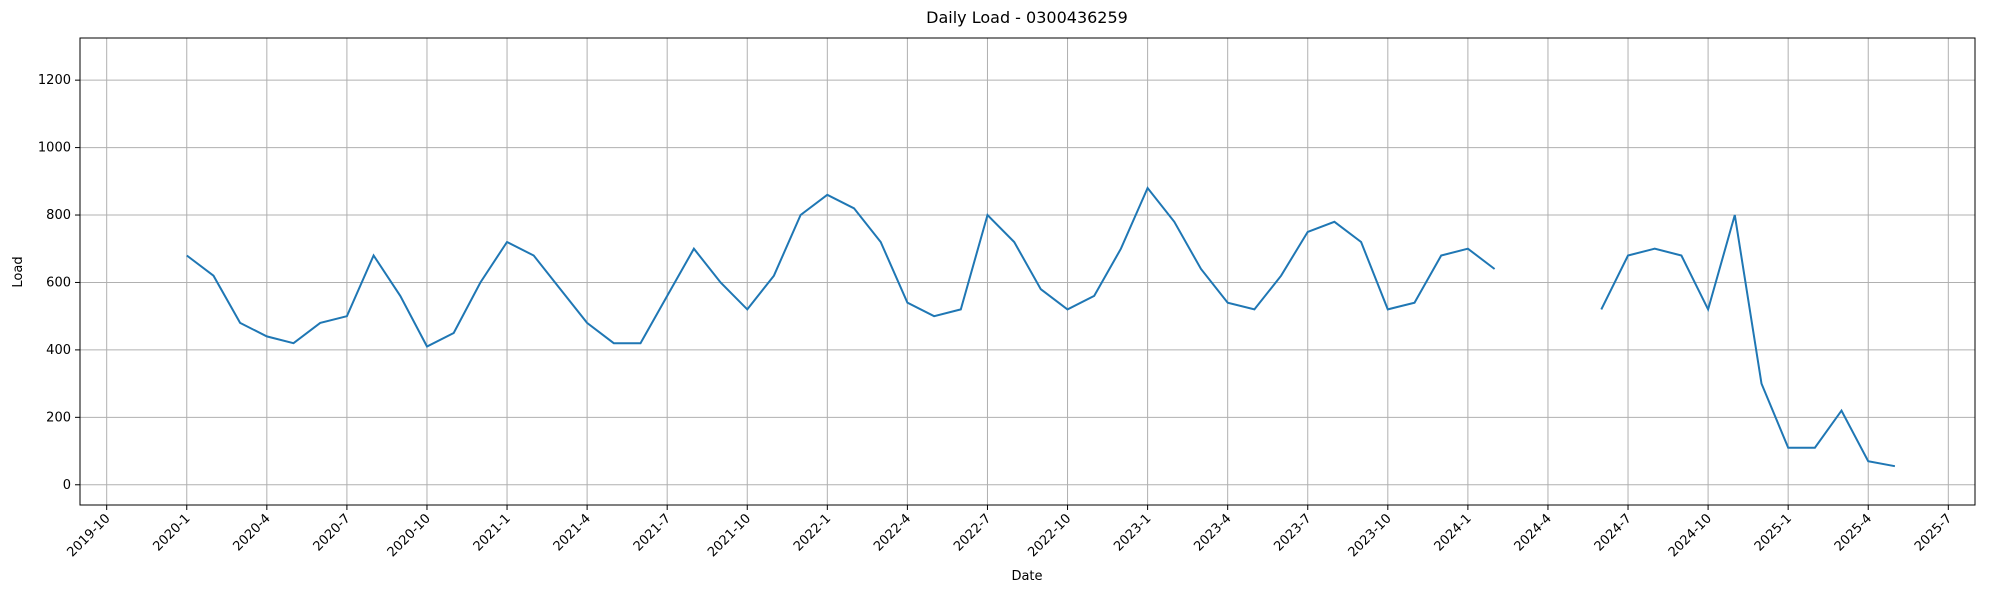 The width and height of the screenshot is (2000, 600). Describe the element at coordinates (1933, 532) in the screenshot. I see `x-tick-label: 2025-7` at that location.